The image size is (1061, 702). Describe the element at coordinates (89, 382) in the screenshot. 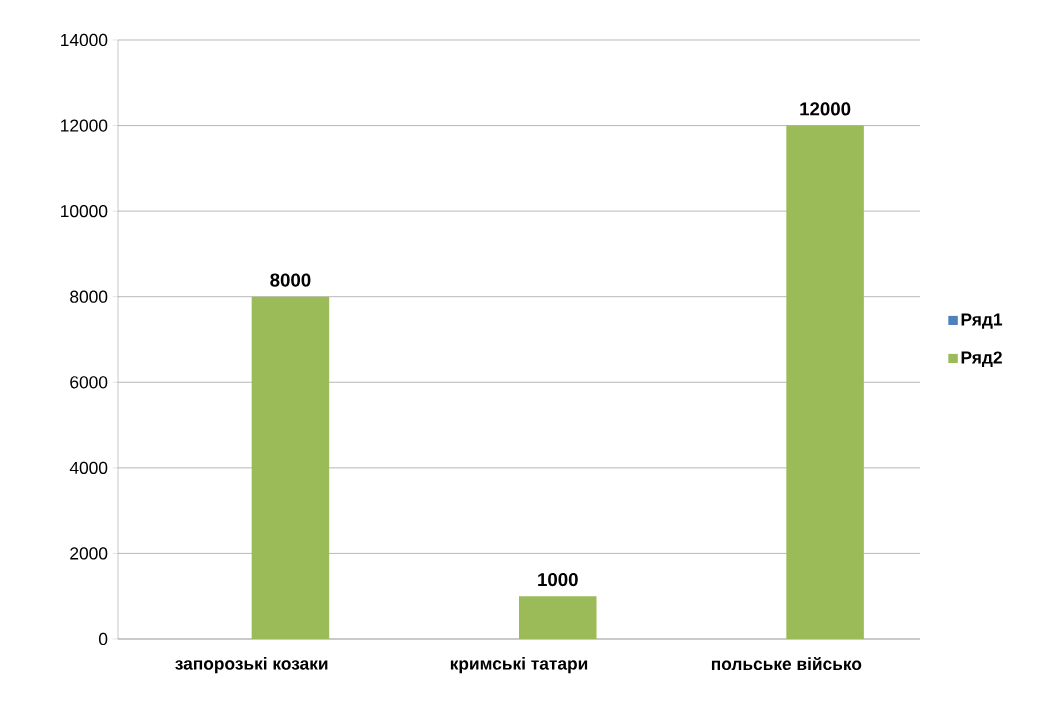

I see `y-tick-label: 6000` at that location.